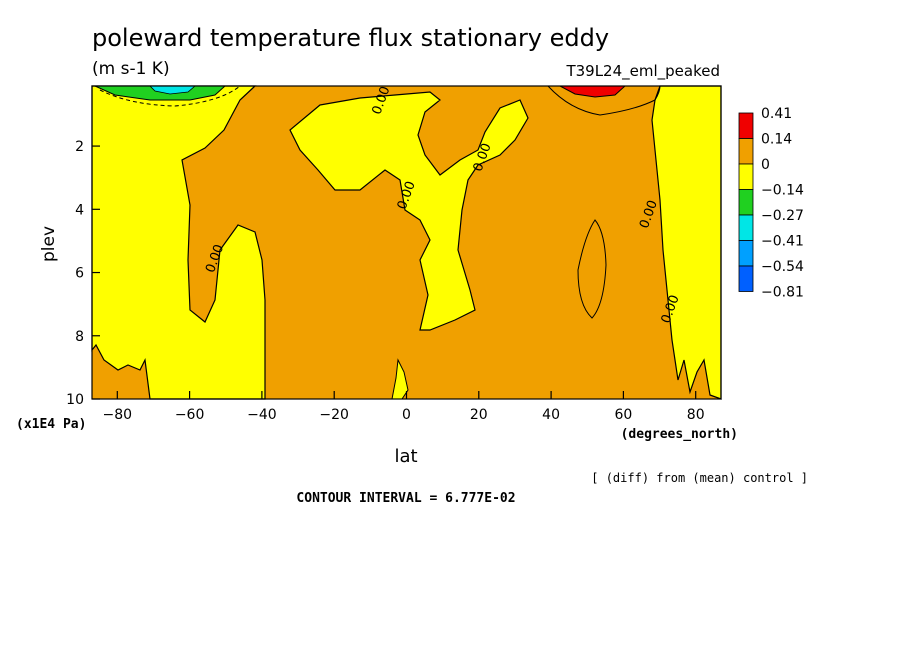  I want to click on y-tick-label: 10, so click(75, 400).